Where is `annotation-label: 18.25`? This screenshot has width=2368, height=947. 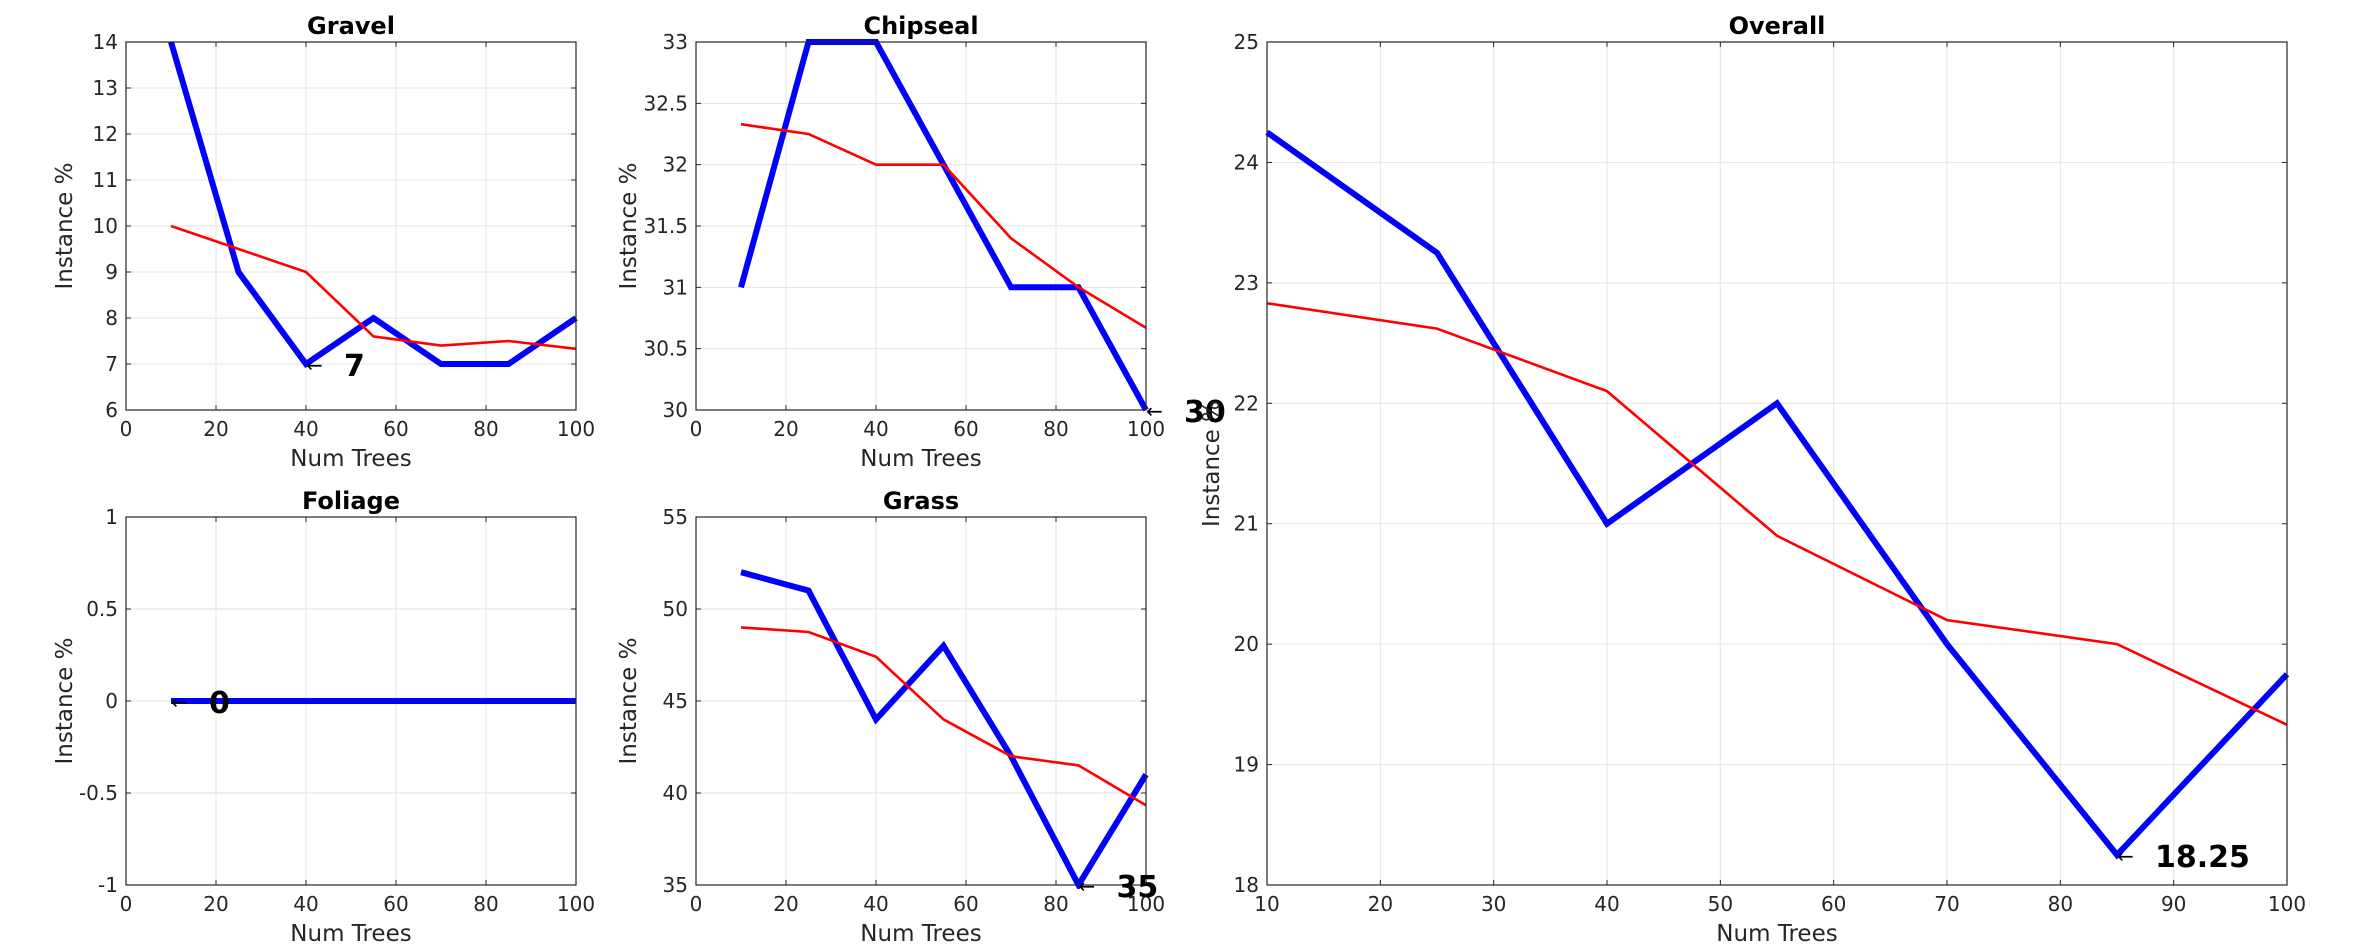
annotation-label: 18.25 is located at coordinates (2202, 857).